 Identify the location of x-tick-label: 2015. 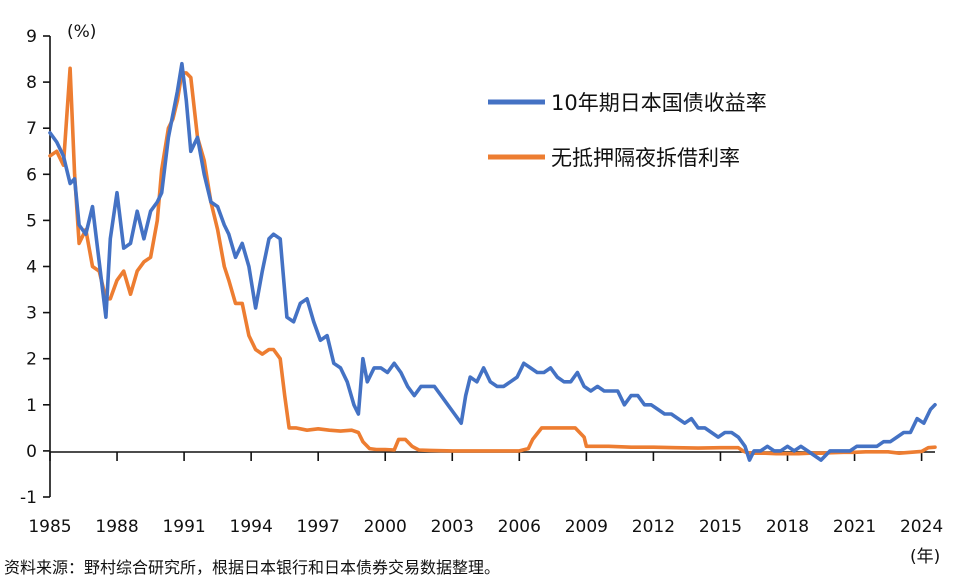
(720, 527).